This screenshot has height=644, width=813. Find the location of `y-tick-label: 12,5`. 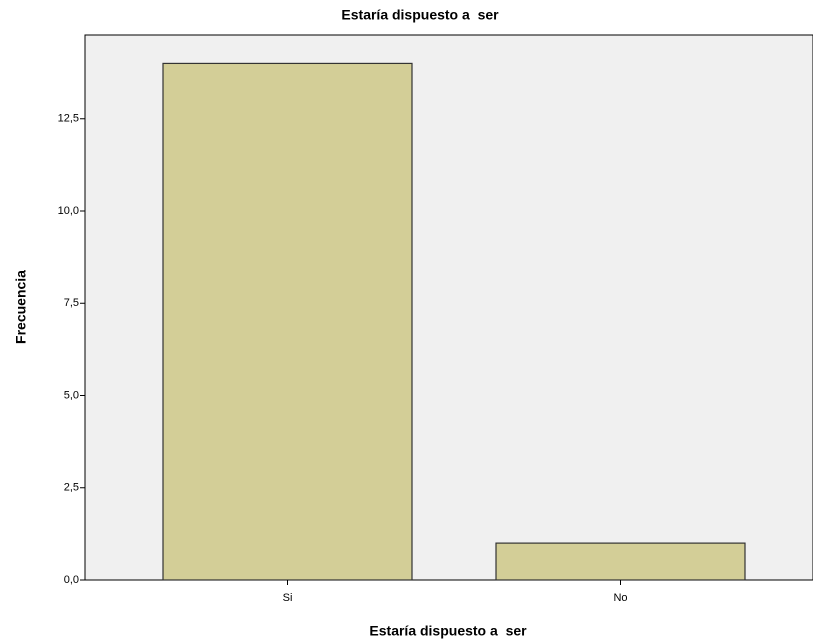

y-tick-label: 12,5 is located at coordinates (68, 119).